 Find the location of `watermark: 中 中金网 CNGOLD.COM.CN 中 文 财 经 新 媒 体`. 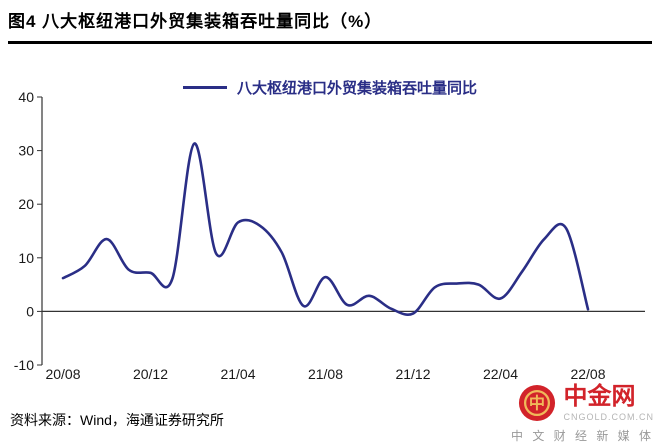

watermark: 中 中金网 CNGOLD.COM.CN 中 文 财 经 新 媒 体 is located at coordinates (582, 414).